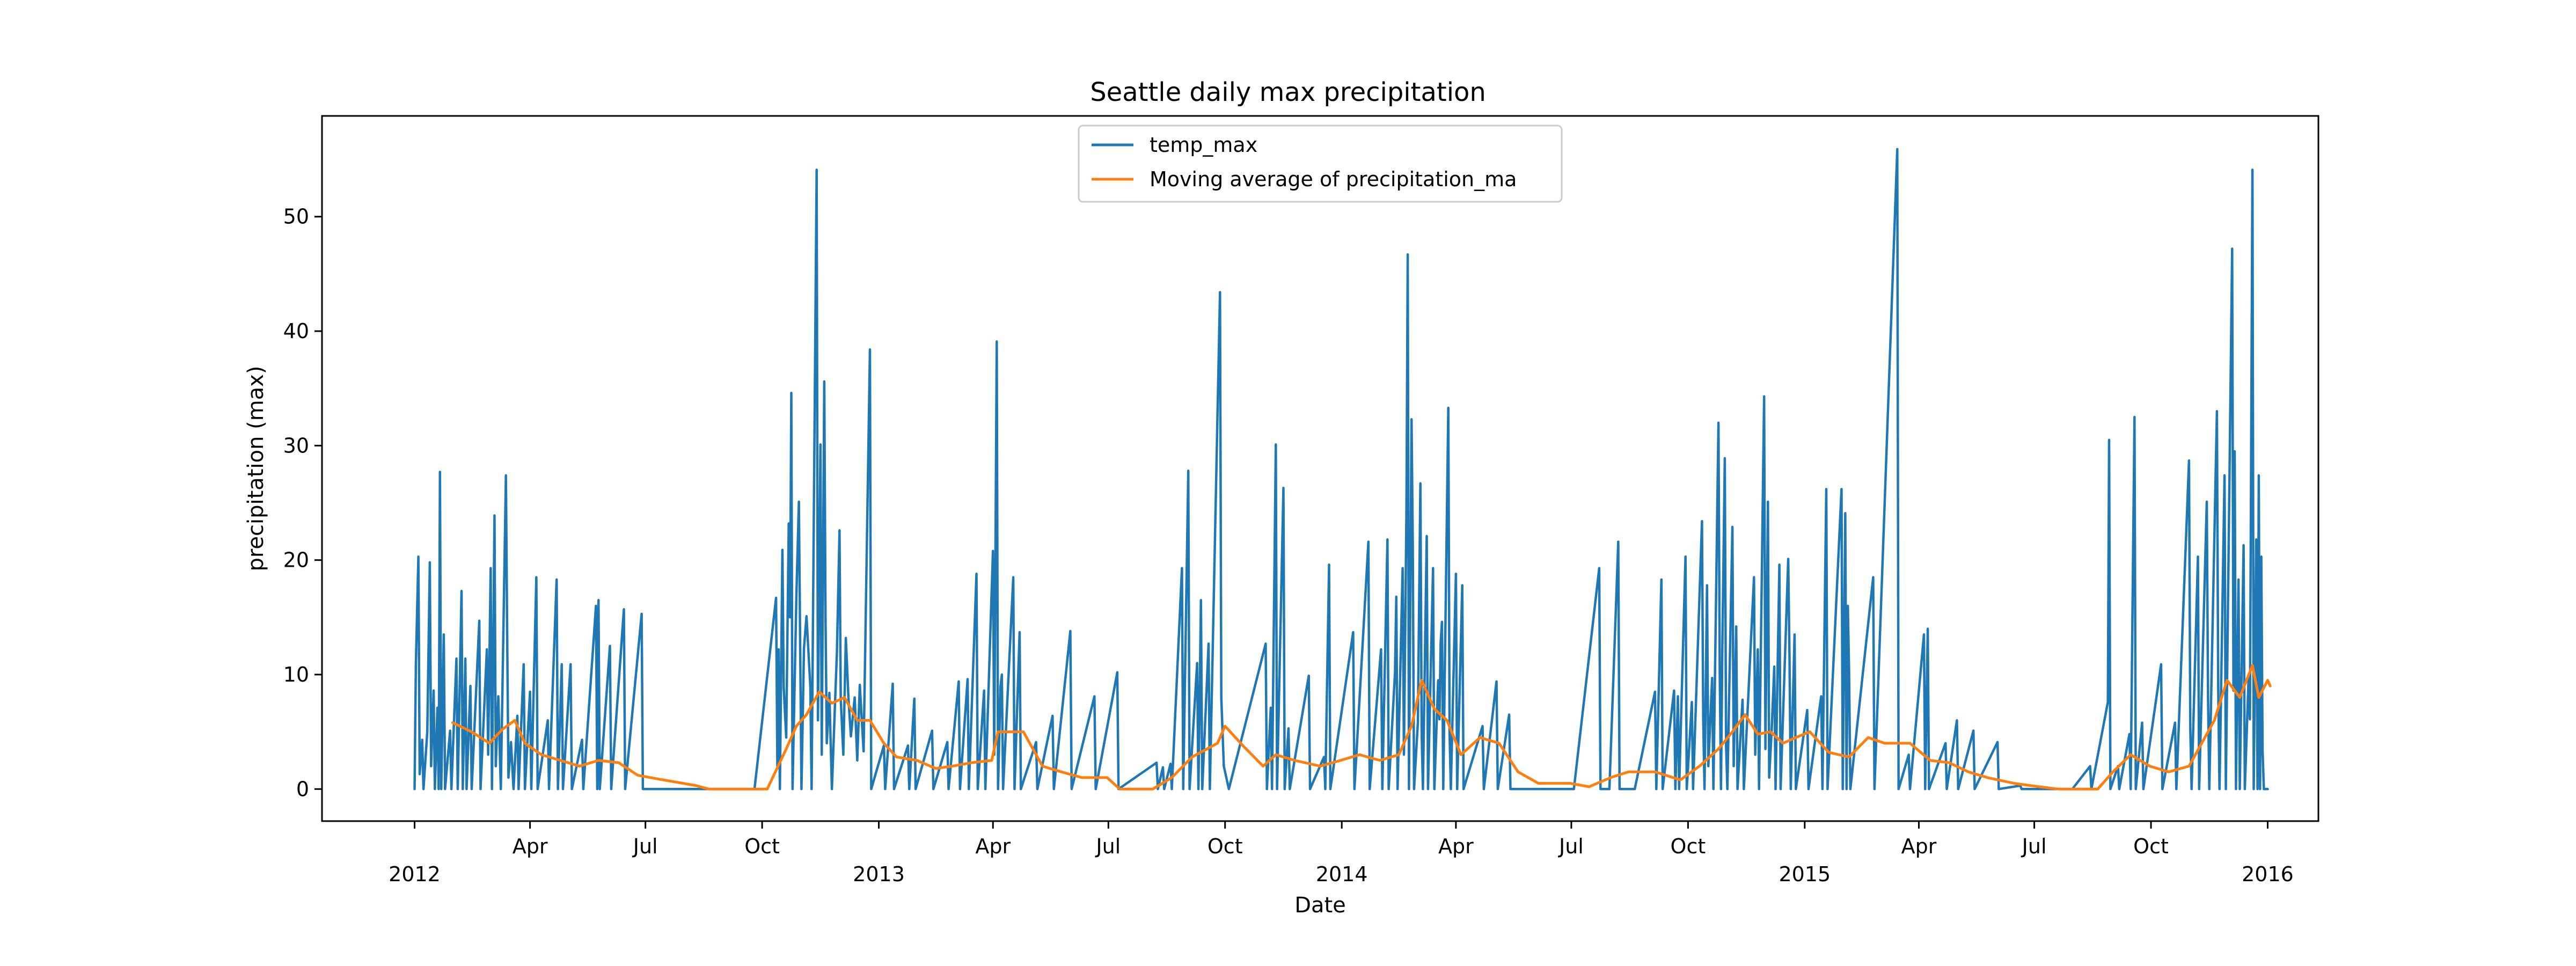 Image resolution: width=2576 pixels, height=966 pixels. Describe the element at coordinates (296, 331) in the screenshot. I see `y-tick-label: 40` at that location.